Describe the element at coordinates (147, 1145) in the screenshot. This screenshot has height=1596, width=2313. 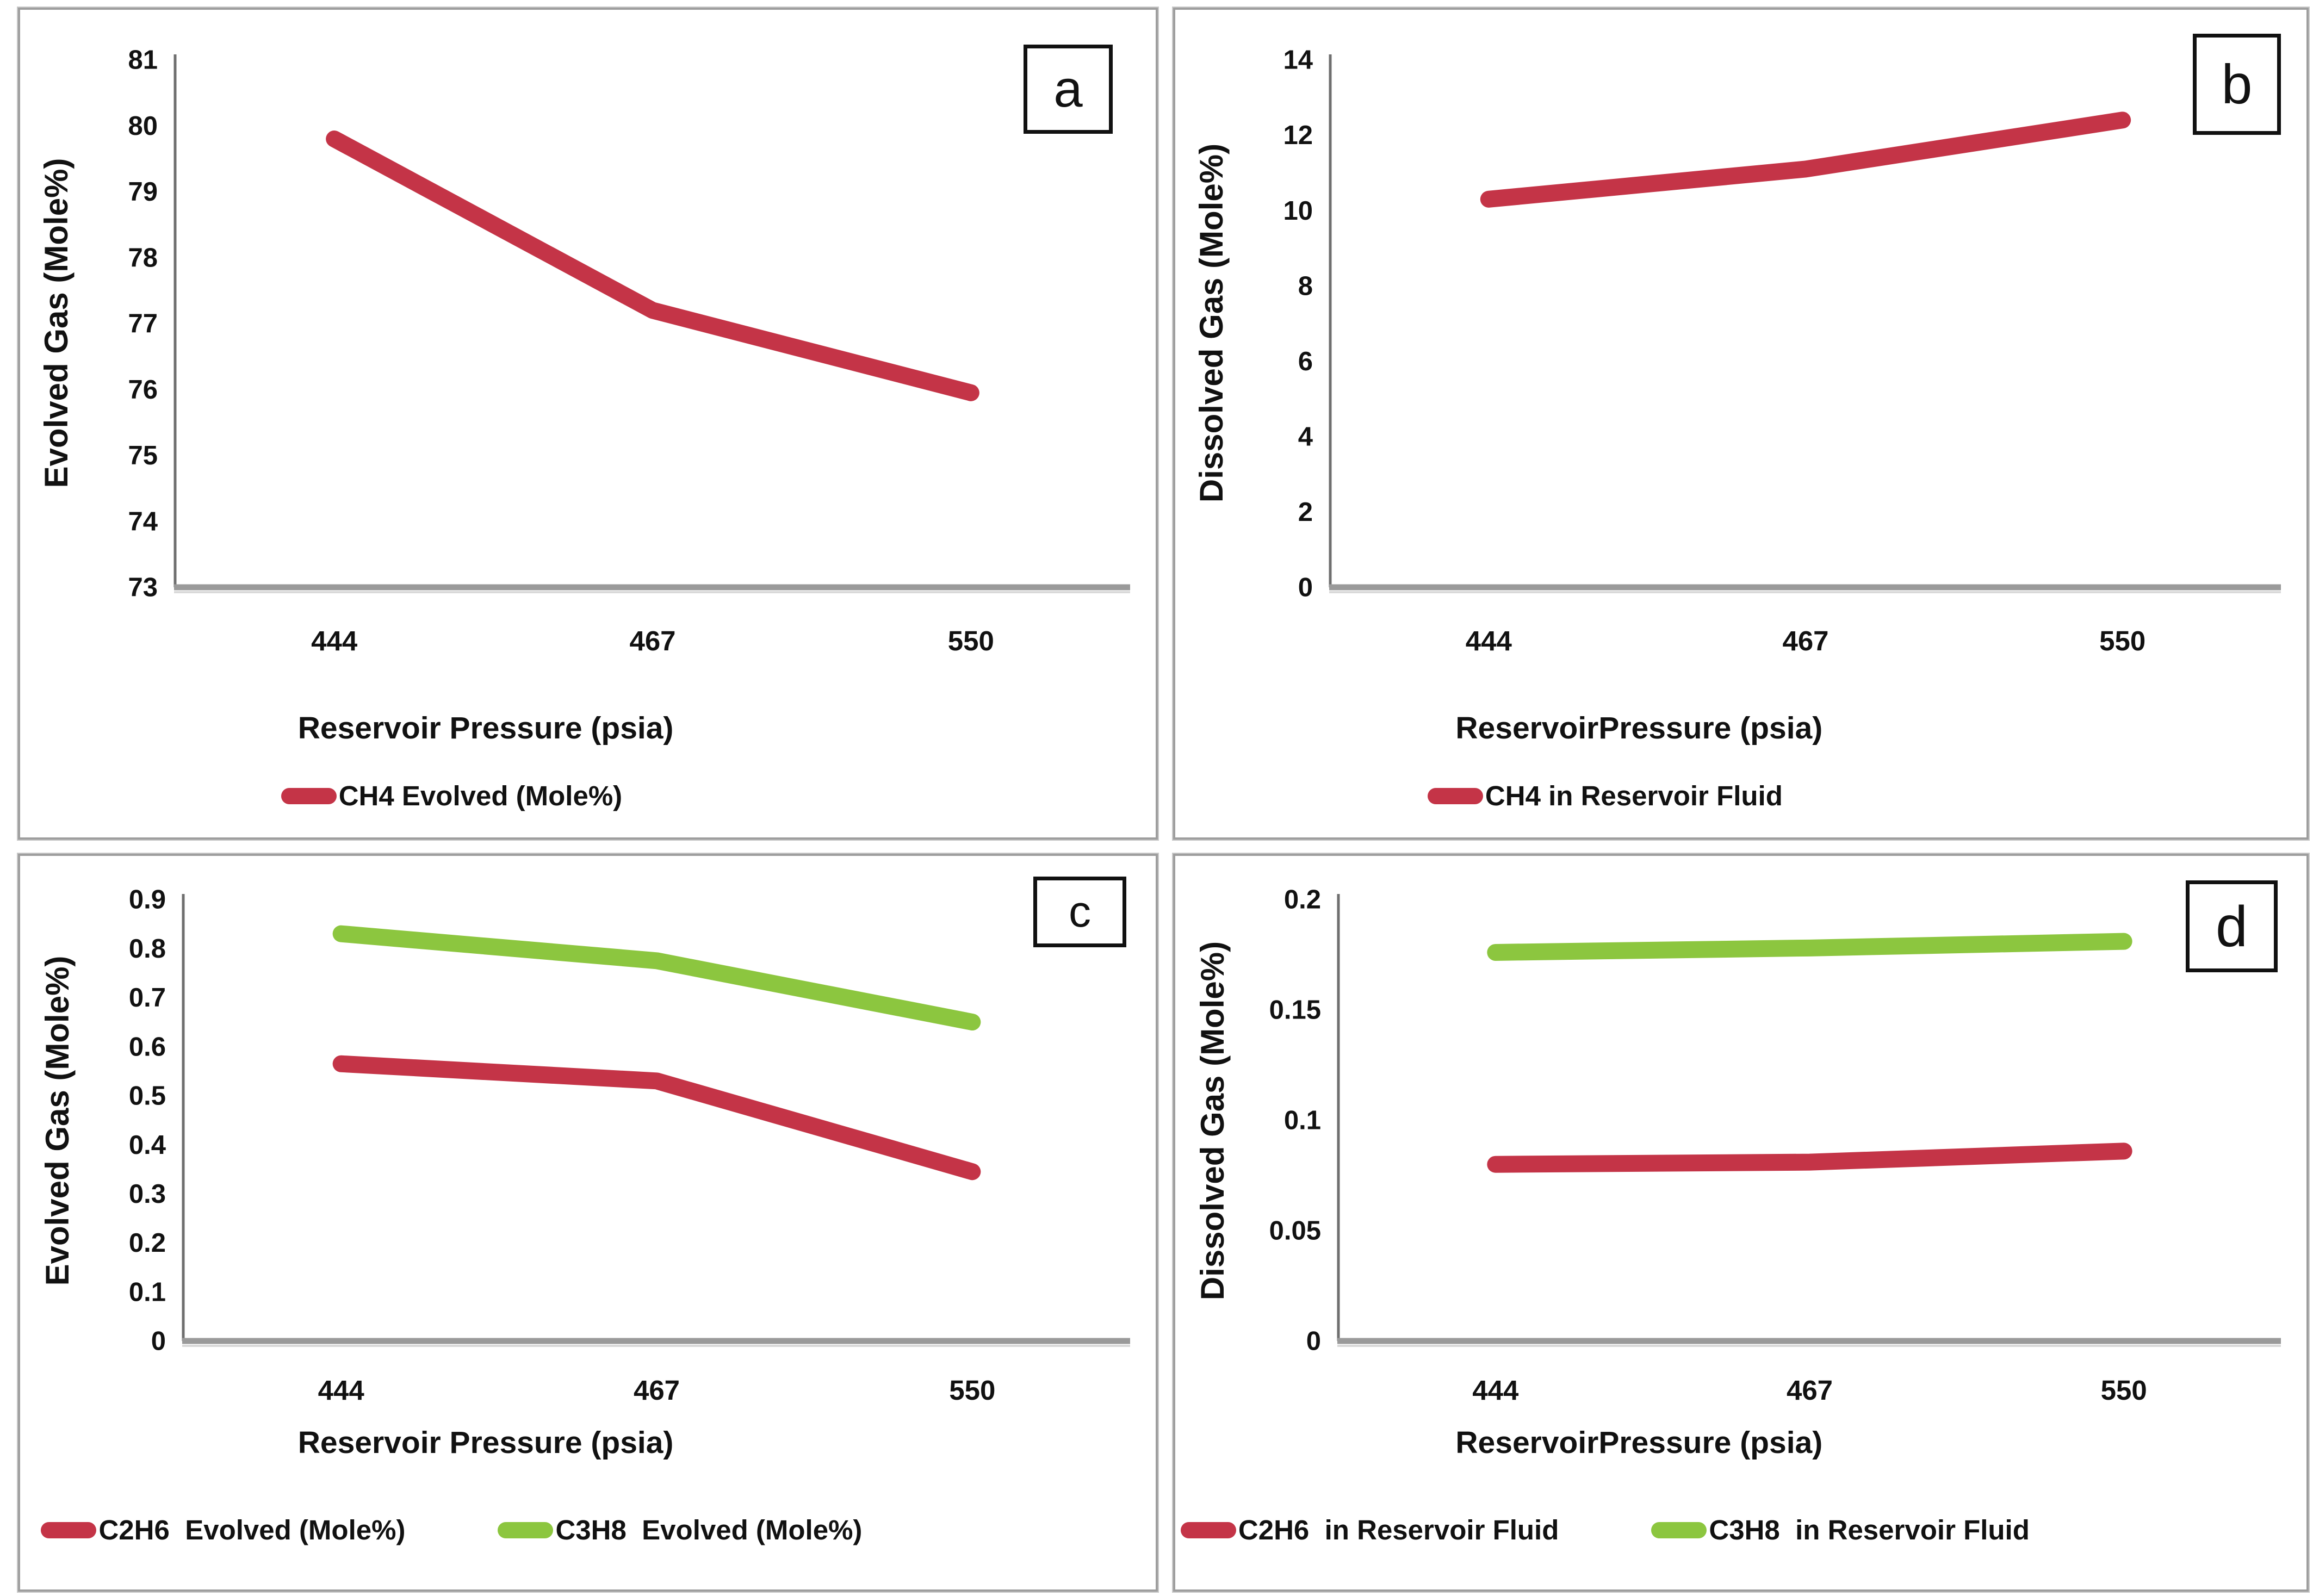
I see `y-tick-label: 0.4` at that location.